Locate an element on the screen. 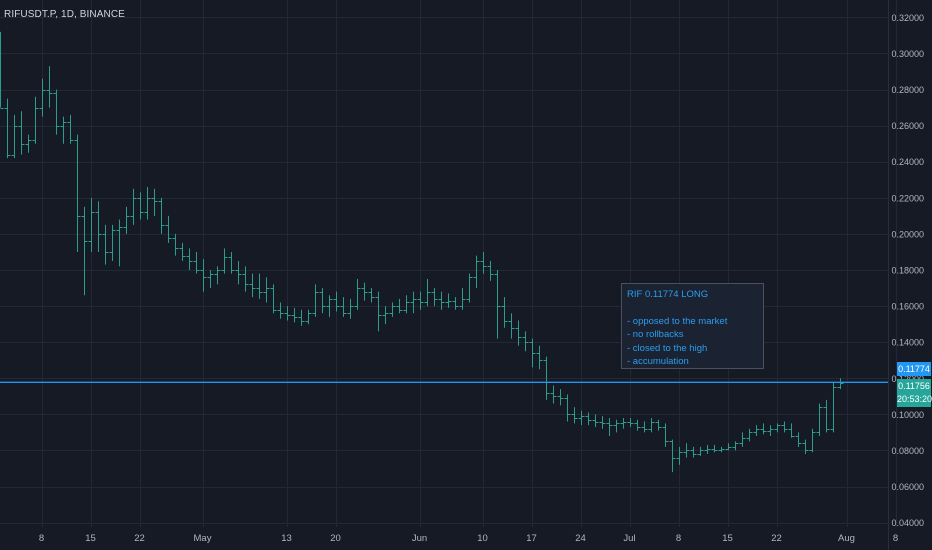 Image resolution: width=932 pixels, height=550 pixels. note-point: - accumulation is located at coordinates (658, 362).